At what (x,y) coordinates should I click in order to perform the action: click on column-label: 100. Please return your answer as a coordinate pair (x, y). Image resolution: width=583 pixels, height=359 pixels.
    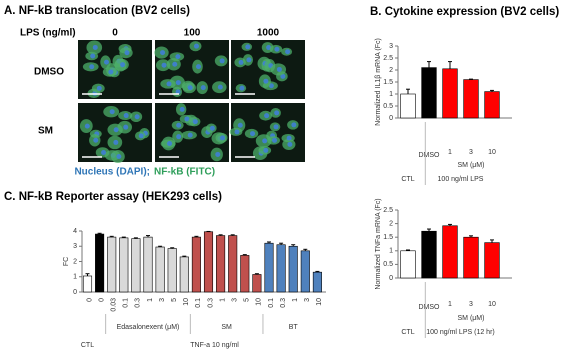
    Looking at the image, I should click on (192, 33).